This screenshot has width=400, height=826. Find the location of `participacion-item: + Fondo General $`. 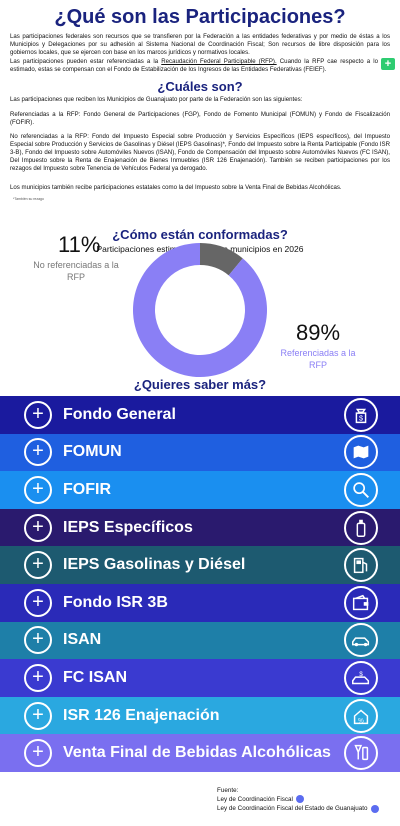

participacion-item: + Fondo General $ is located at coordinates (200, 415).